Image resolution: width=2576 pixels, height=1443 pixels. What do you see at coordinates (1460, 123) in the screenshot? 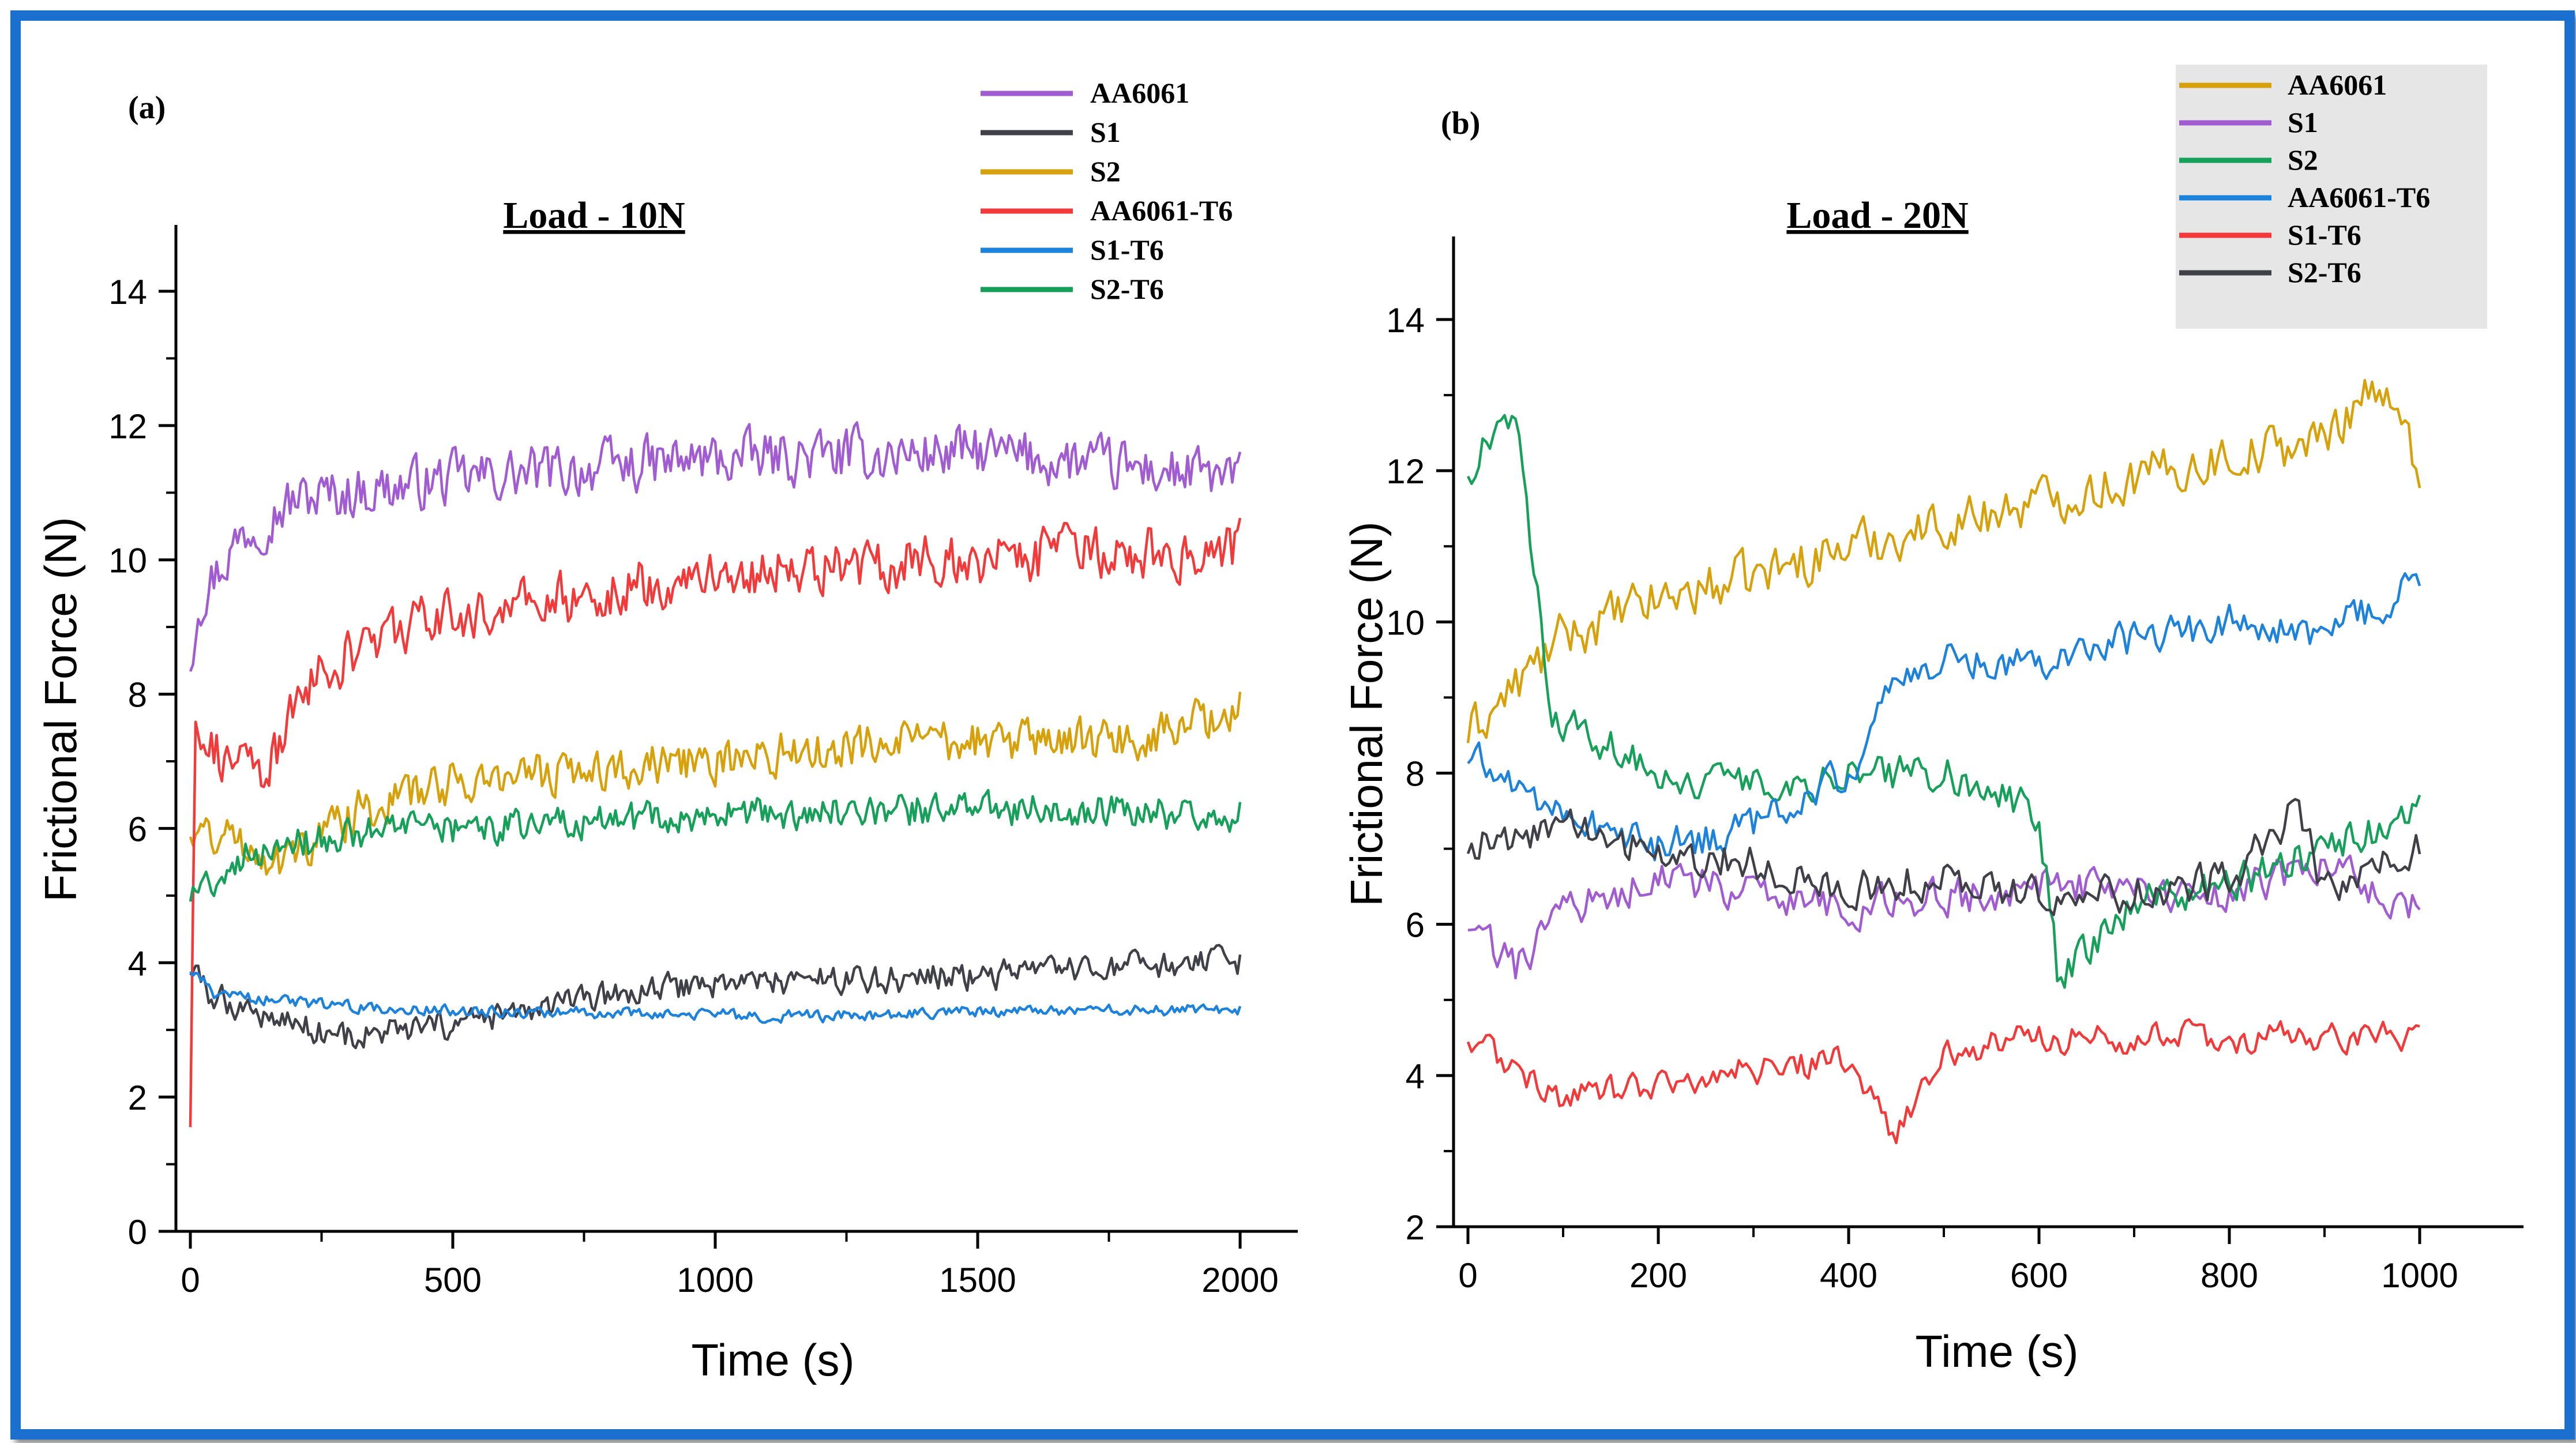
I see `panel-b-label: (b)` at bounding box center [1460, 123].